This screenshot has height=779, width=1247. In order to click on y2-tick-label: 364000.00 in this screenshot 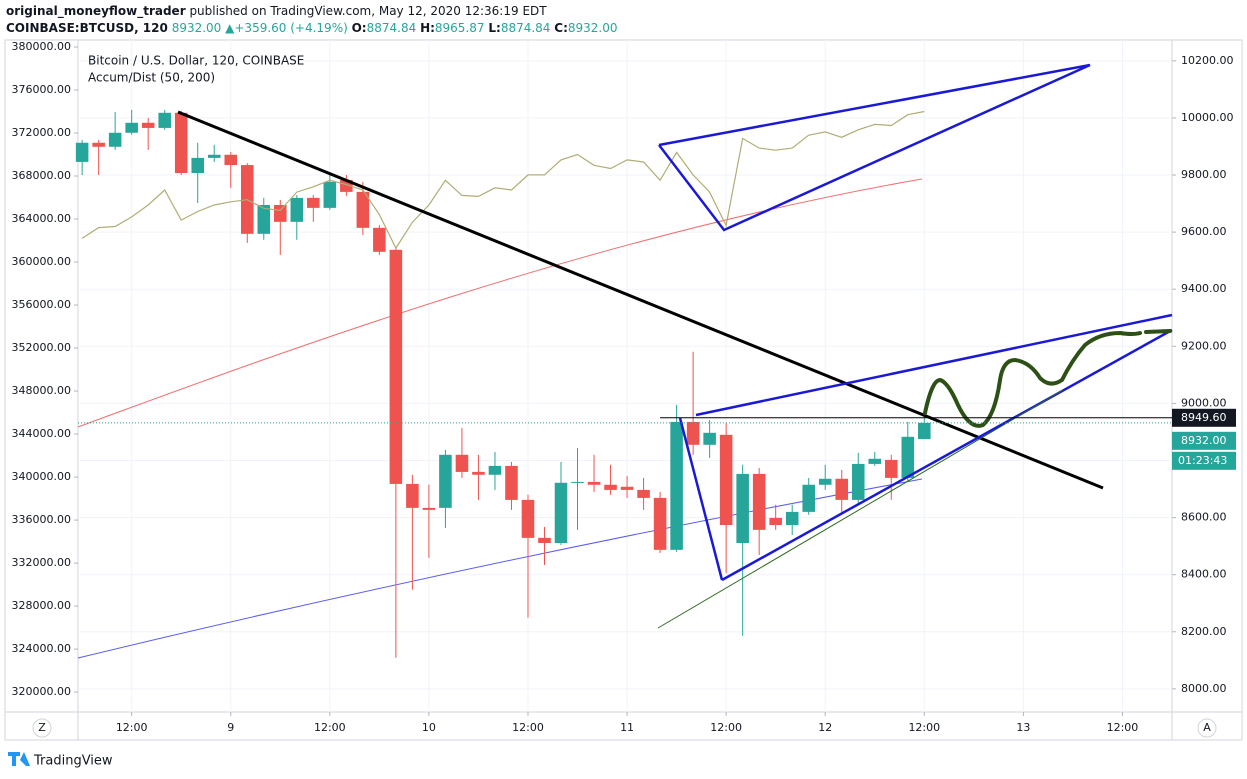, I will do `click(42, 218)`.